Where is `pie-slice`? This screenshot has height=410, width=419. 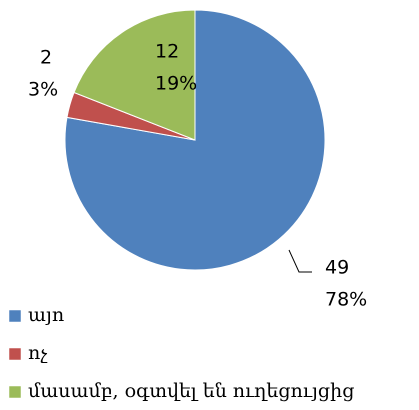 pie-slice is located at coordinates (134, 75).